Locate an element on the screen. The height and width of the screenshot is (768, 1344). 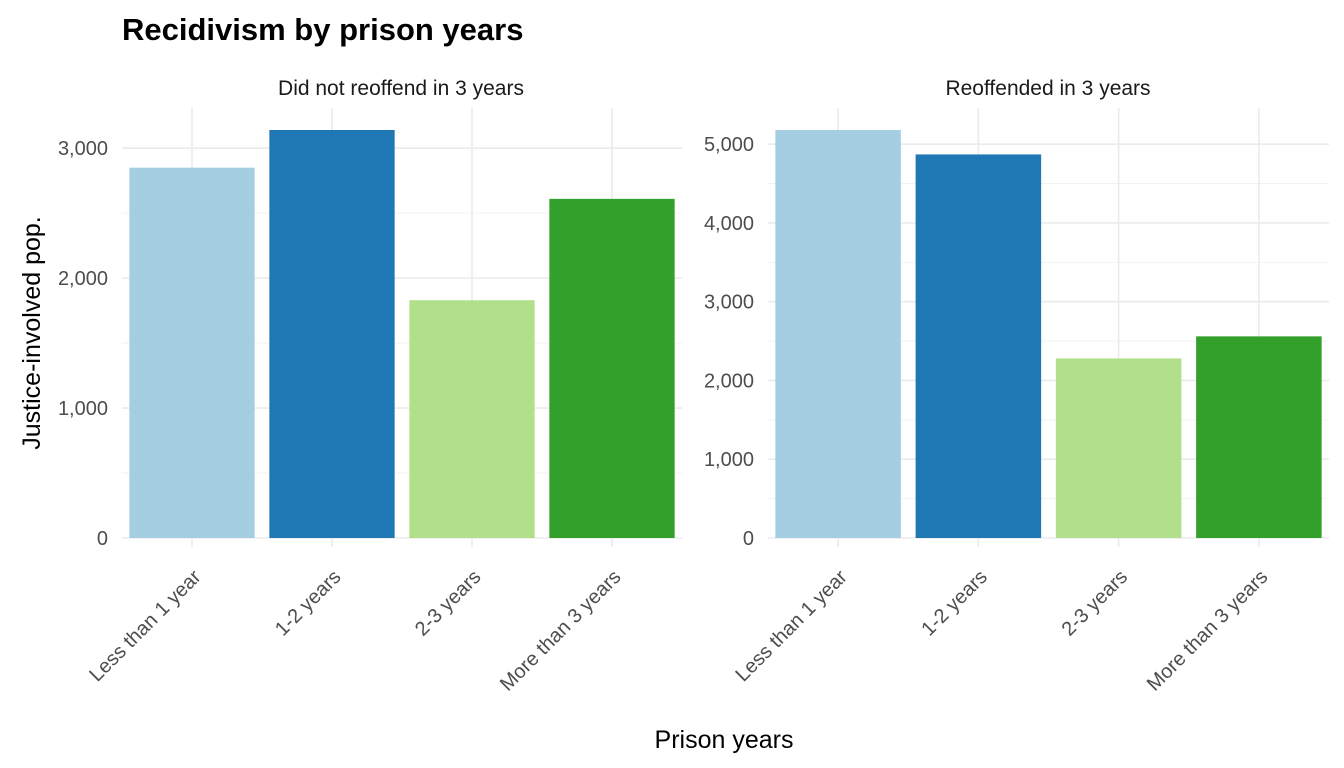
chart-title: Recidivism by prison years is located at coordinates (322, 29).